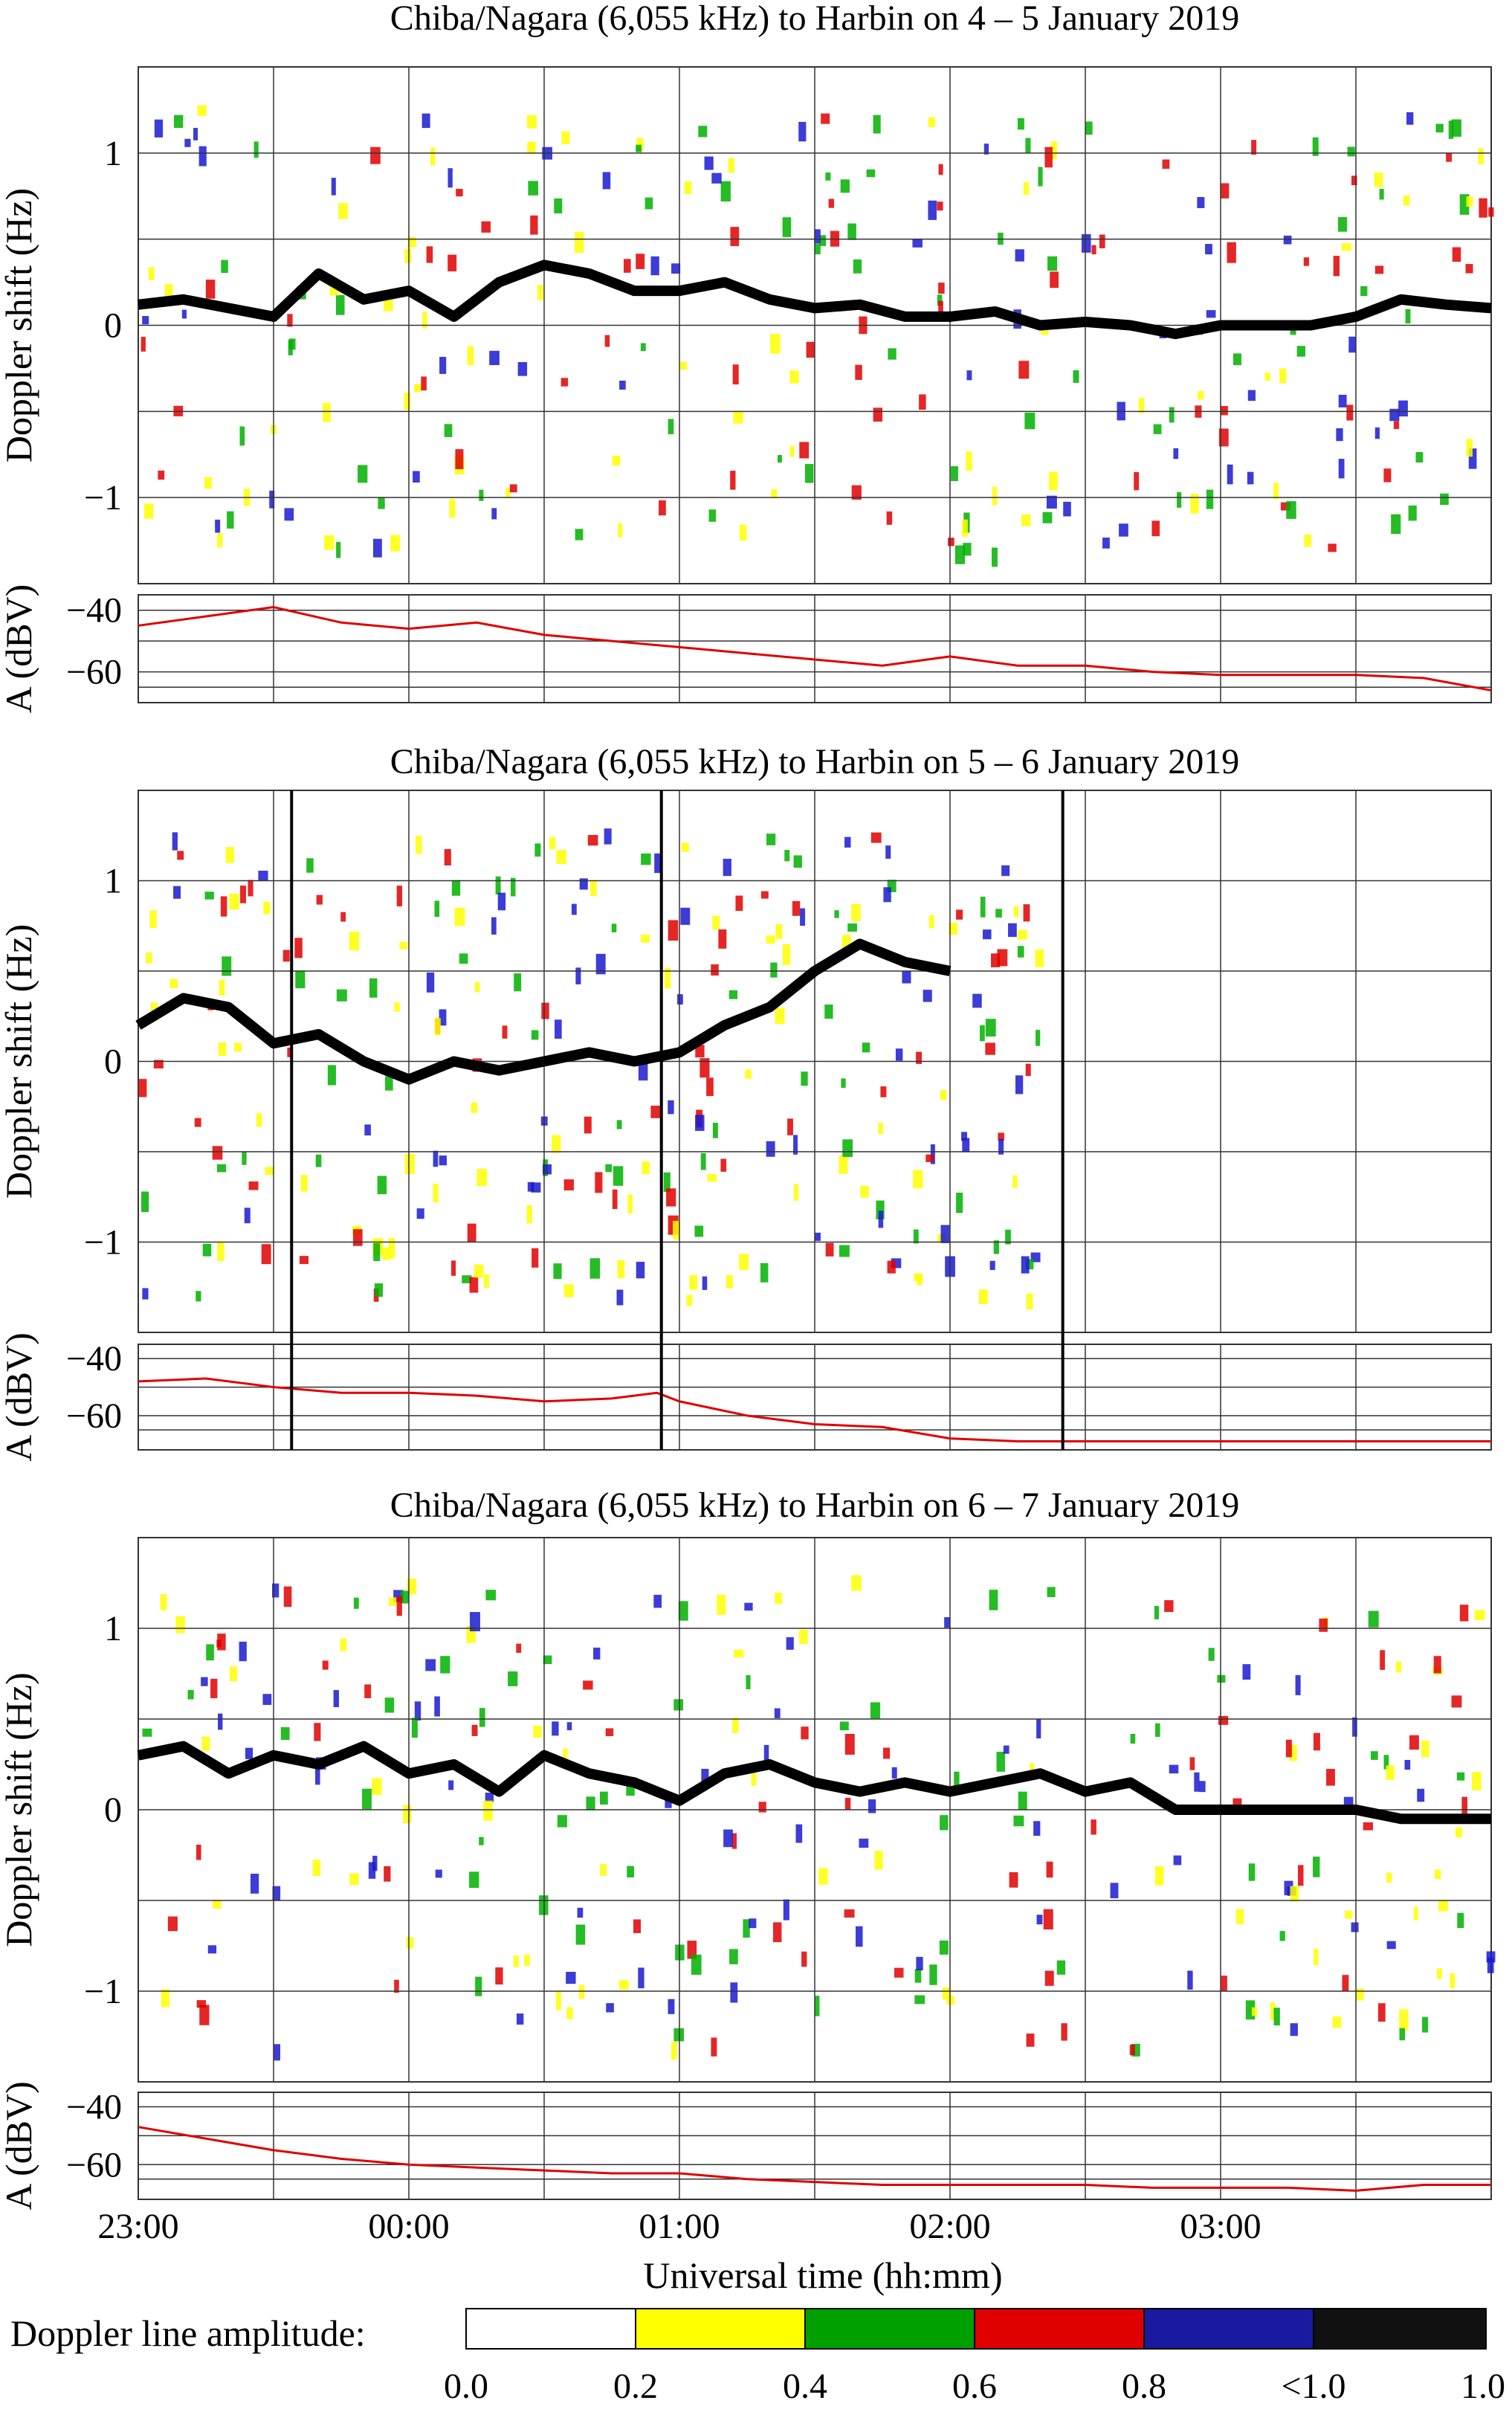  Describe the element at coordinates (466, 2386) in the screenshot. I see `colorbar-tick-0: 0.0` at that location.